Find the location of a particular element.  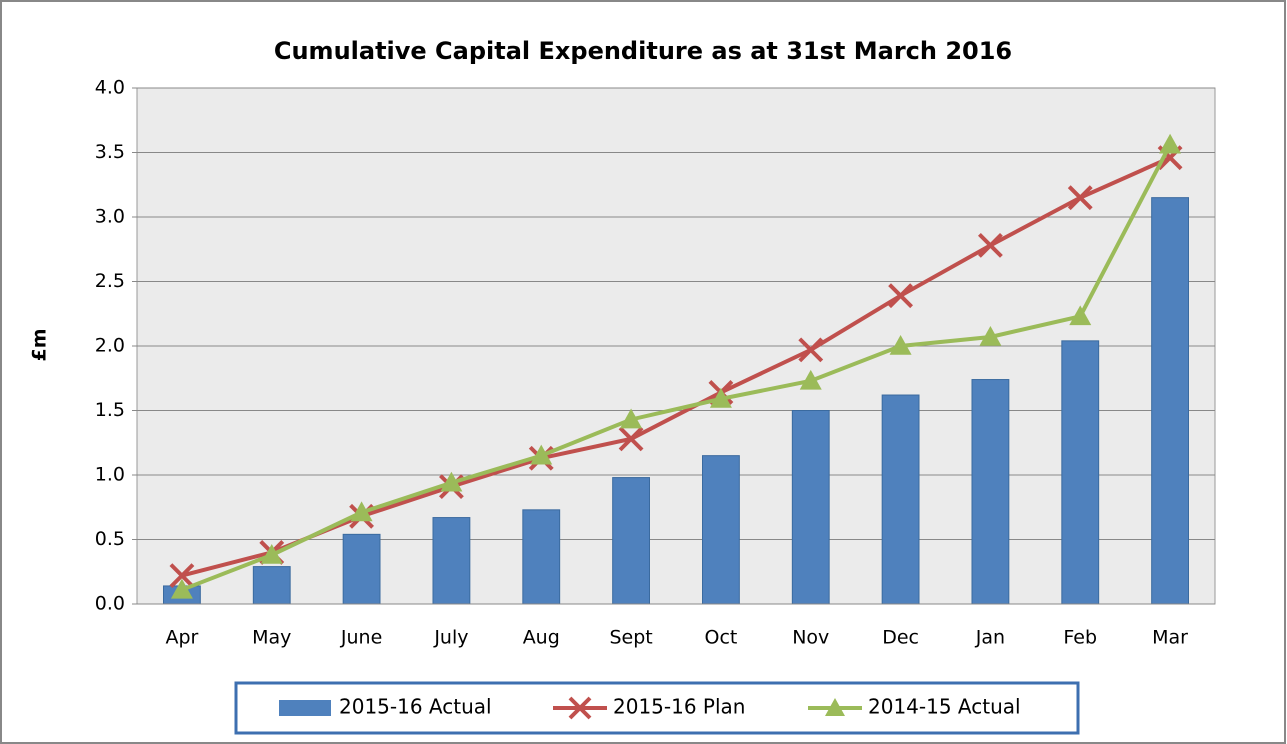

x-tick-label: Jan is located at coordinates (990, 638).